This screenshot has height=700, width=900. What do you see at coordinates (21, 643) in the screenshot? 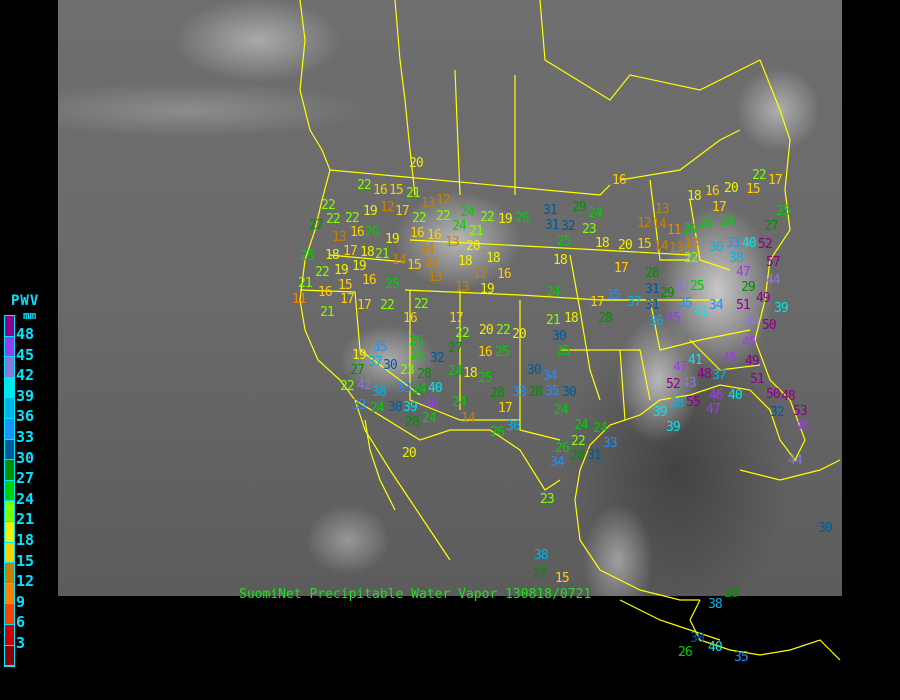
I see `legend-tick-label: 3` at bounding box center [21, 643].